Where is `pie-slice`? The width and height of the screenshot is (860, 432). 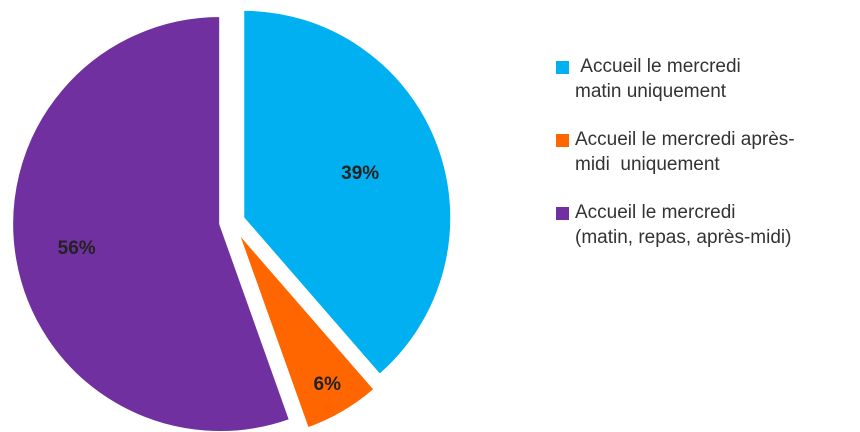
pie-slice is located at coordinates (306, 330).